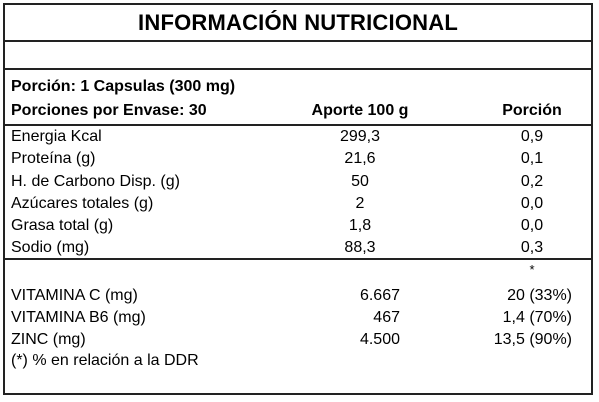  I want to click on nutrient-portion: 0,1, so click(532, 158).